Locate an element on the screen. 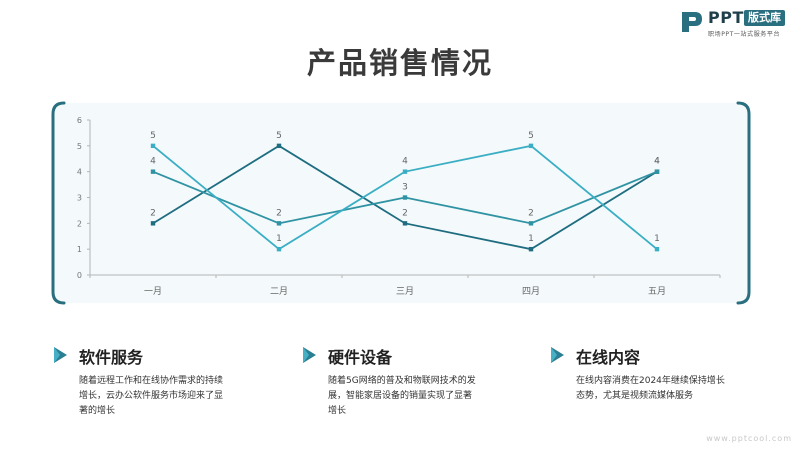 This screenshot has width=800, height=450. frame-left-bracket is located at coordinates (58, 203).